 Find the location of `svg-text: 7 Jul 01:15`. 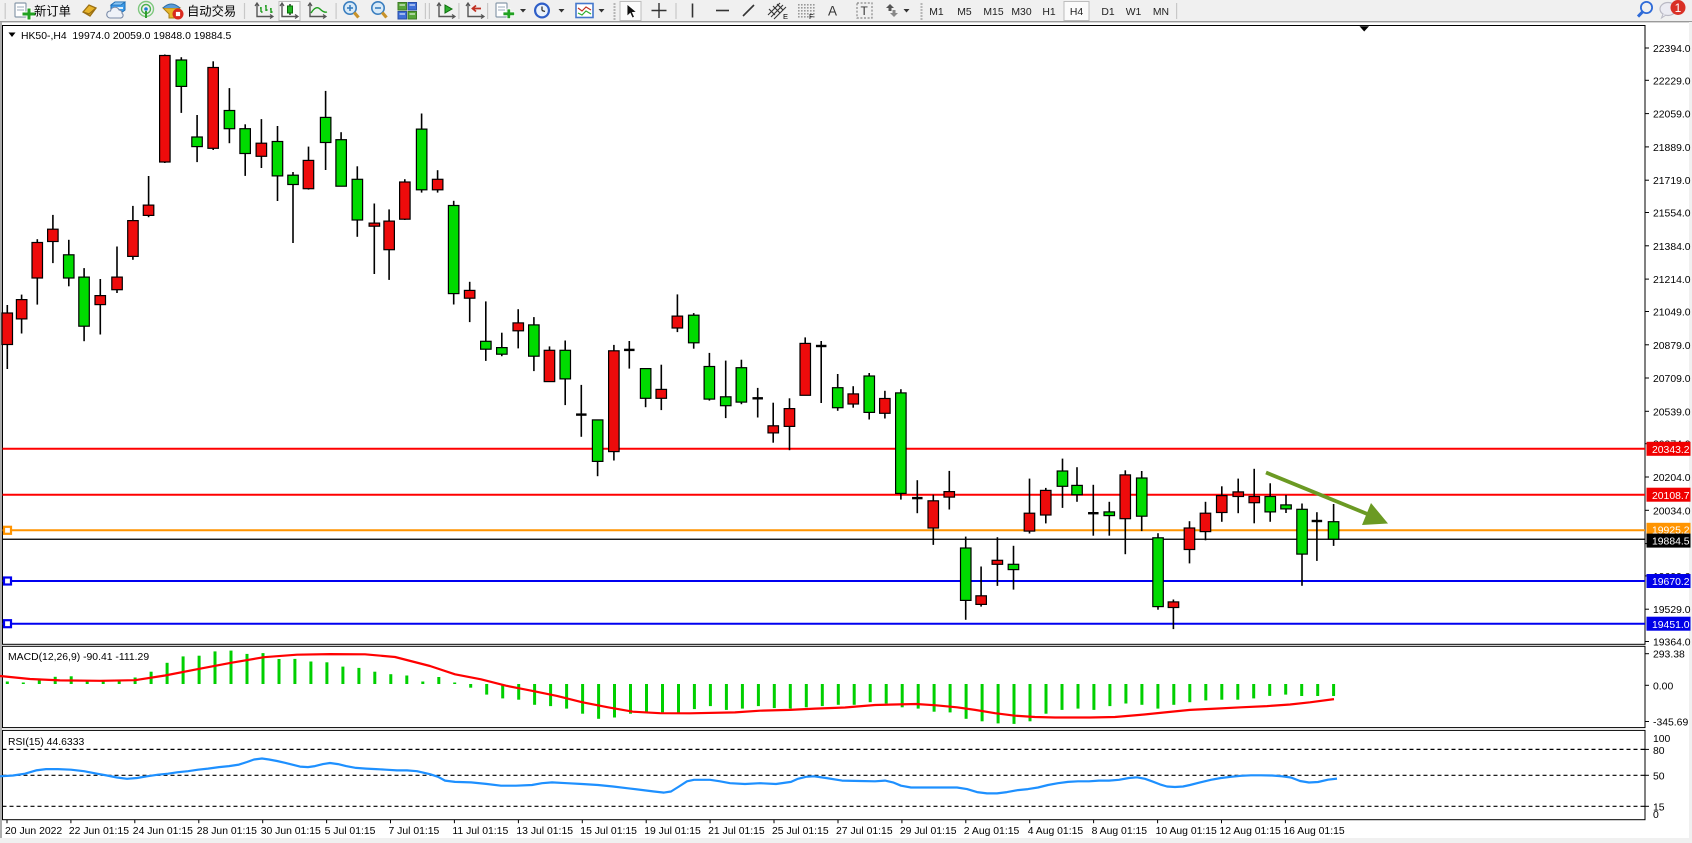

svg-text: 7 Jul 01:15 is located at coordinates (414, 831).